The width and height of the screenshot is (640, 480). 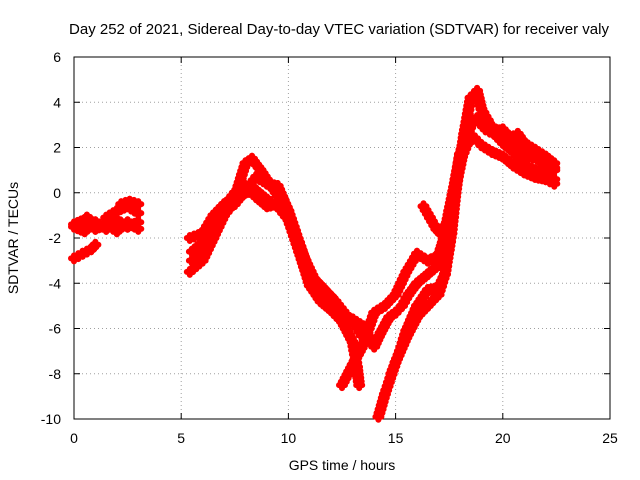 I want to click on markers-track-d, so click(x=130, y=203).